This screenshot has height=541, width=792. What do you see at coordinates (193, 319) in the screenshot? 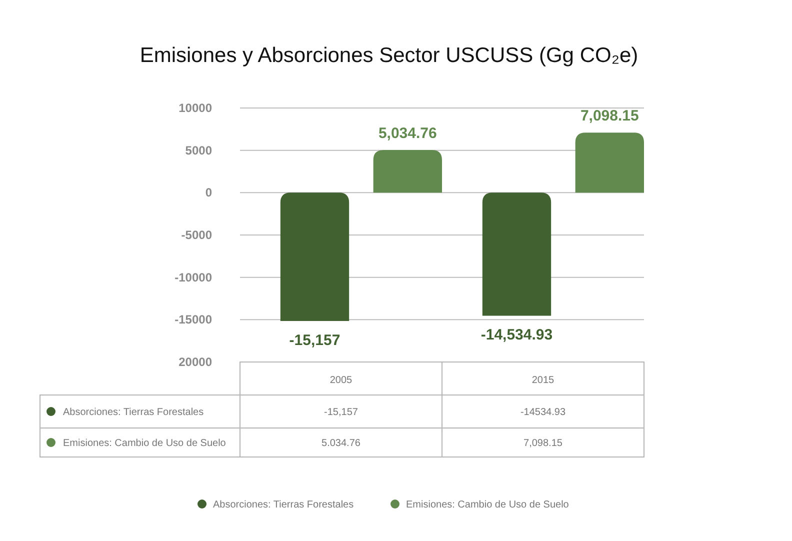
I see `y-tick-label: -15000` at bounding box center [193, 319].